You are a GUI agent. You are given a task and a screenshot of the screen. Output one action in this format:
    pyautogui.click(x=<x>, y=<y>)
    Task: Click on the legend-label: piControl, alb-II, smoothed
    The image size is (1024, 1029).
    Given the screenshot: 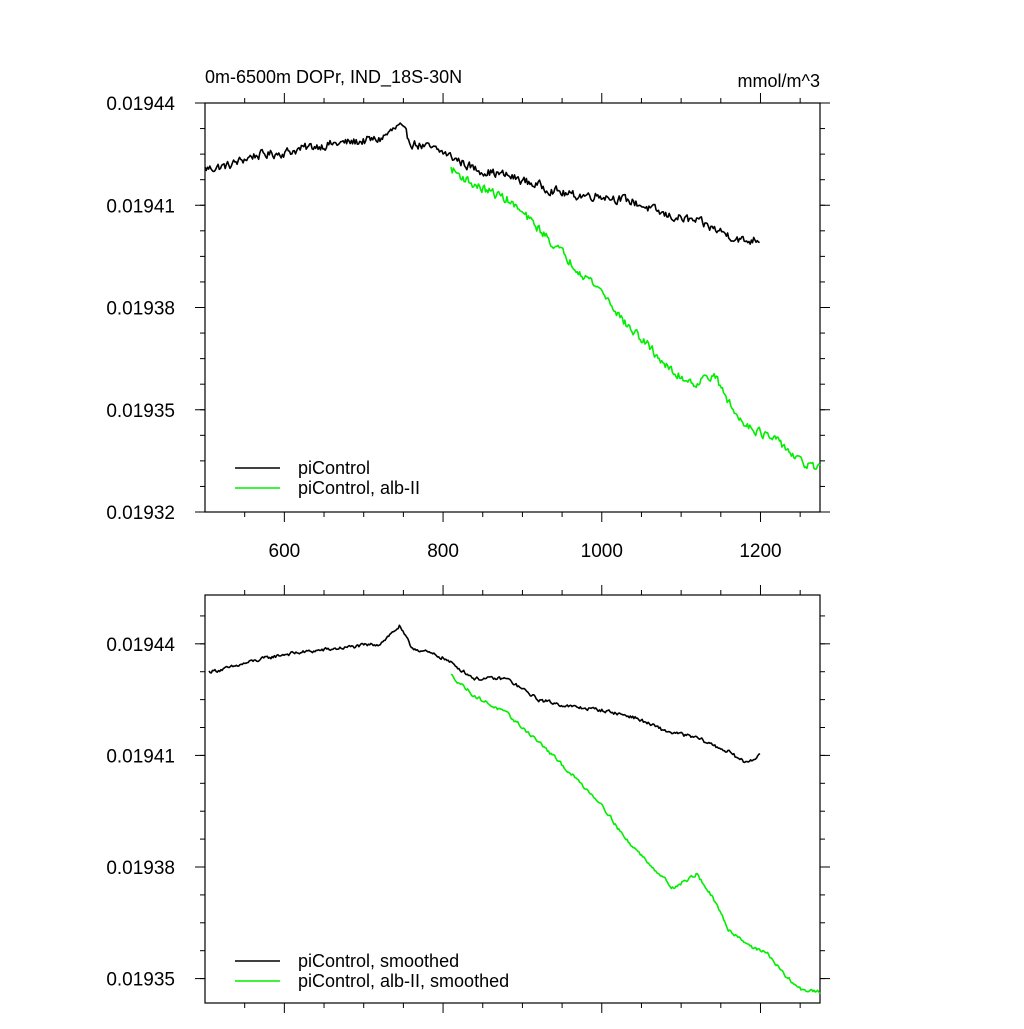 What is the action you would take?
    pyautogui.click(x=403, y=981)
    